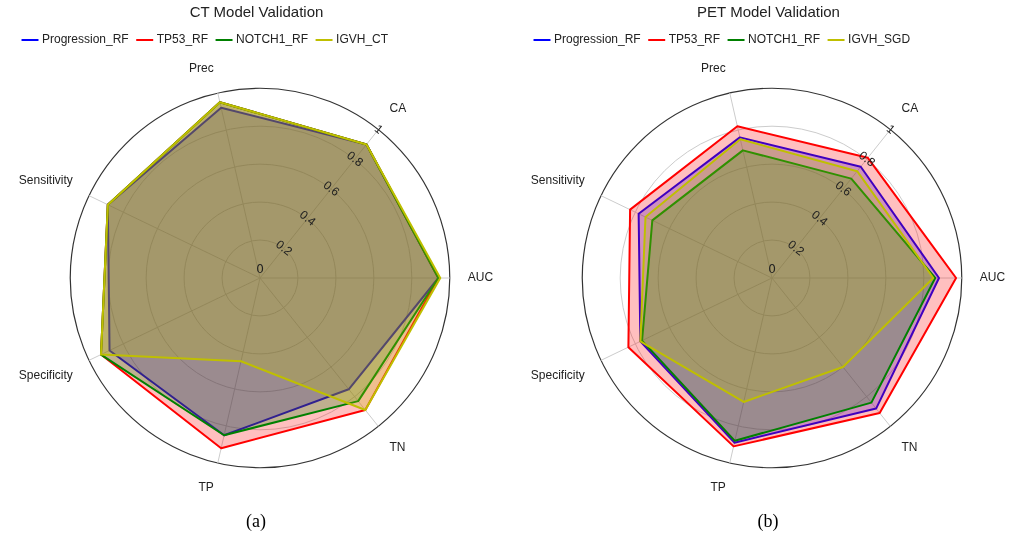 This screenshot has width=1025, height=549. Describe the element at coordinates (768, 12) in the screenshot. I see `chart-title: PET Model Validation` at that location.